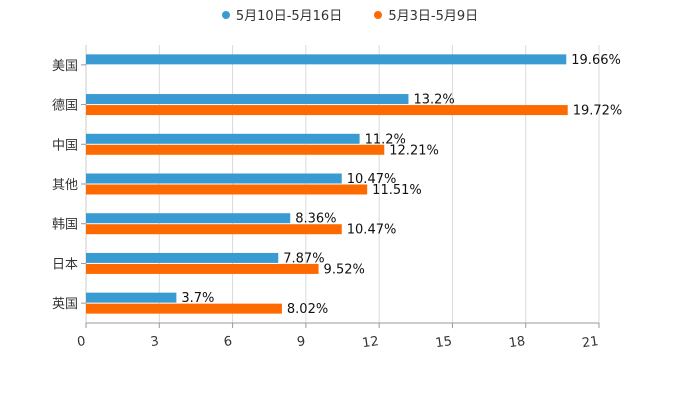 This screenshot has height=400, width=700. What do you see at coordinates (444, 342) in the screenshot?
I see `x-tick-label: 15` at bounding box center [444, 342].